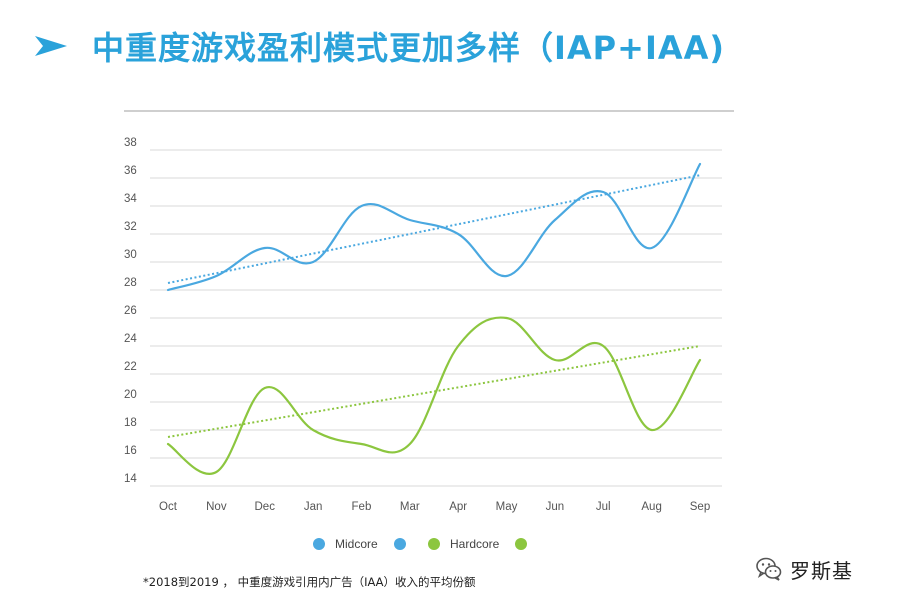 The width and height of the screenshot is (900, 607). I want to click on y-tick-label: 26, so click(130, 311).